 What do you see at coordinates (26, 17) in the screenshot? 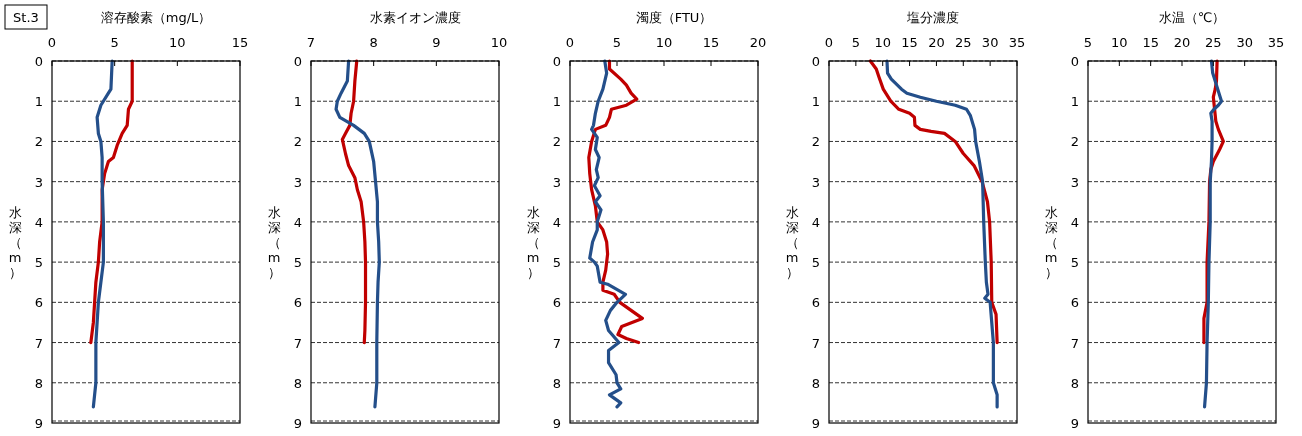
I see `text: St.3` at bounding box center [26, 17].